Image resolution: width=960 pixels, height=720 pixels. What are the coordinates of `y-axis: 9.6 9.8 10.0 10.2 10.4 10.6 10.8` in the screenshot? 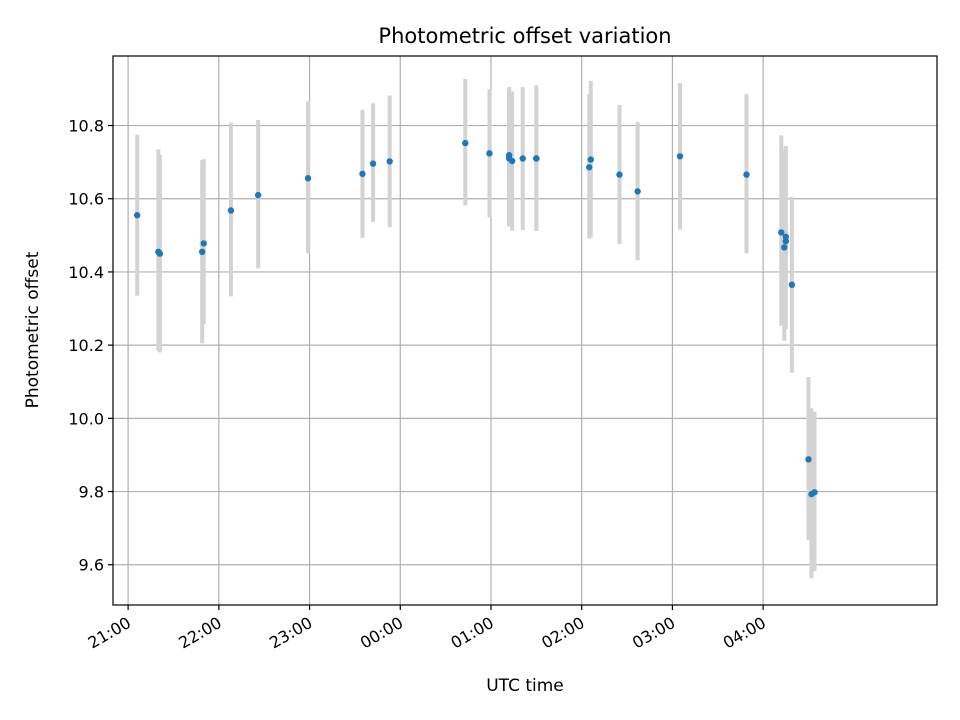 It's located at (90, 346).